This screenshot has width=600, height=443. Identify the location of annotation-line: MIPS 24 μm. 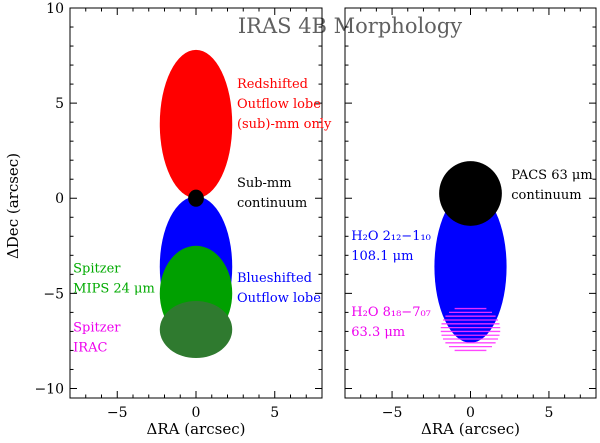
(114, 288).